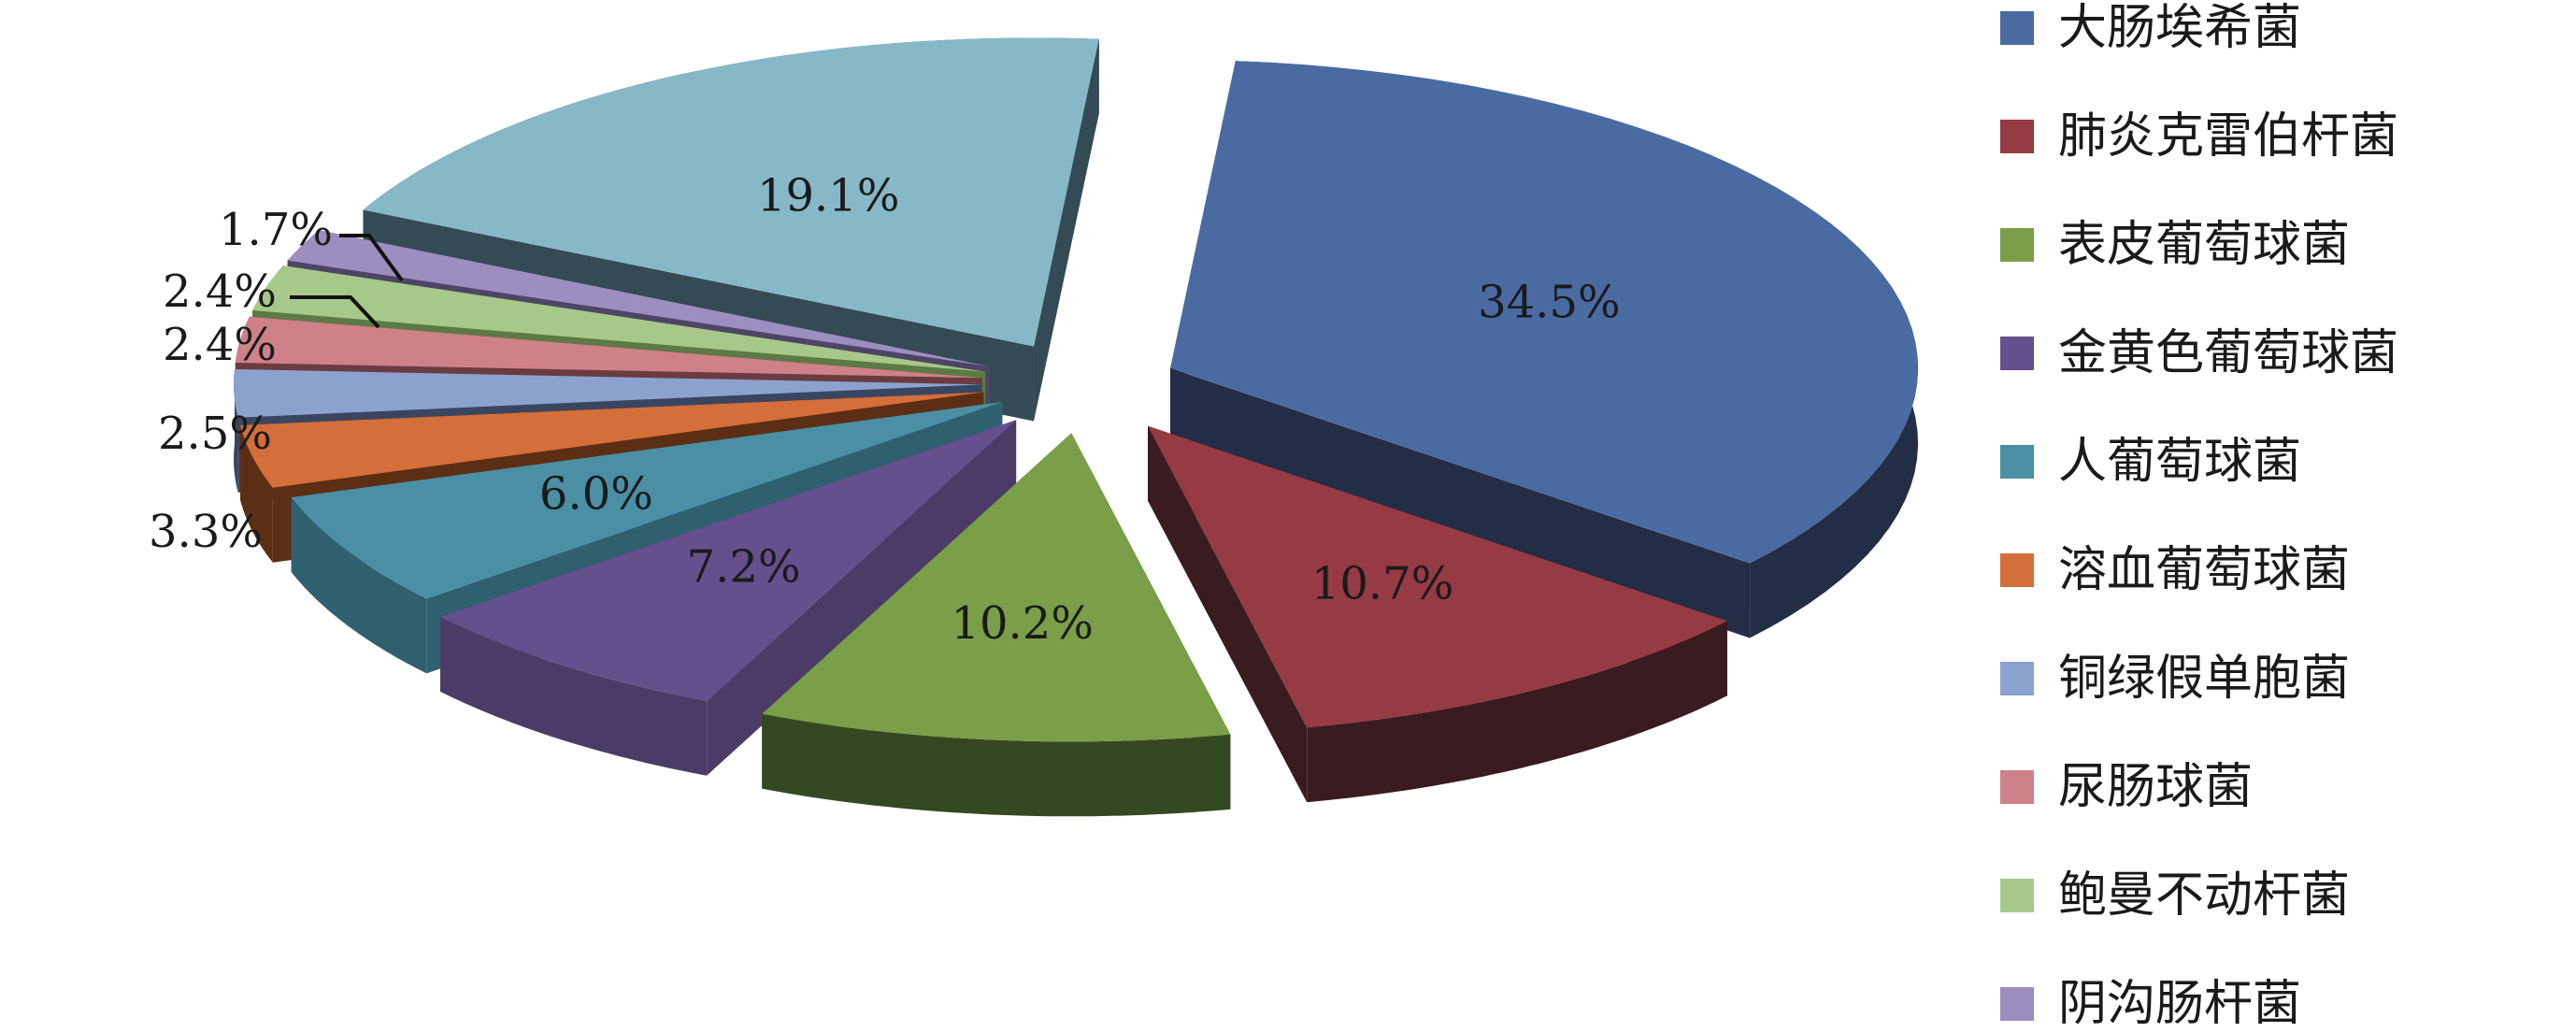 This screenshot has width=2576, height=1032. I want to click on slice-label-4: 6.0%, so click(596, 494).